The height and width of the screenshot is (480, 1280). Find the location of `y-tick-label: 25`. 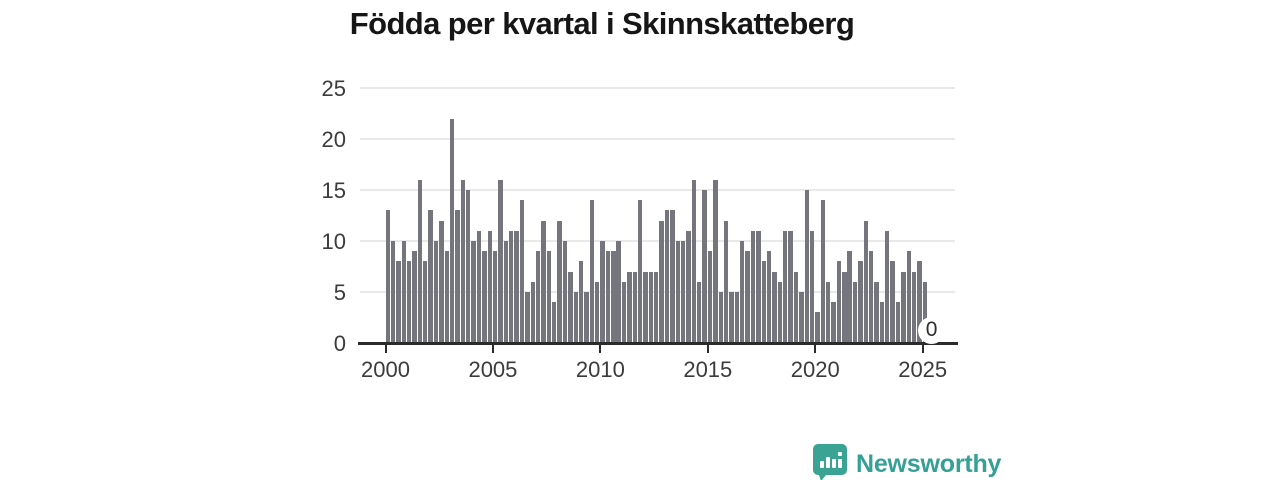

y-tick-label: 25 is located at coordinates (333, 88).